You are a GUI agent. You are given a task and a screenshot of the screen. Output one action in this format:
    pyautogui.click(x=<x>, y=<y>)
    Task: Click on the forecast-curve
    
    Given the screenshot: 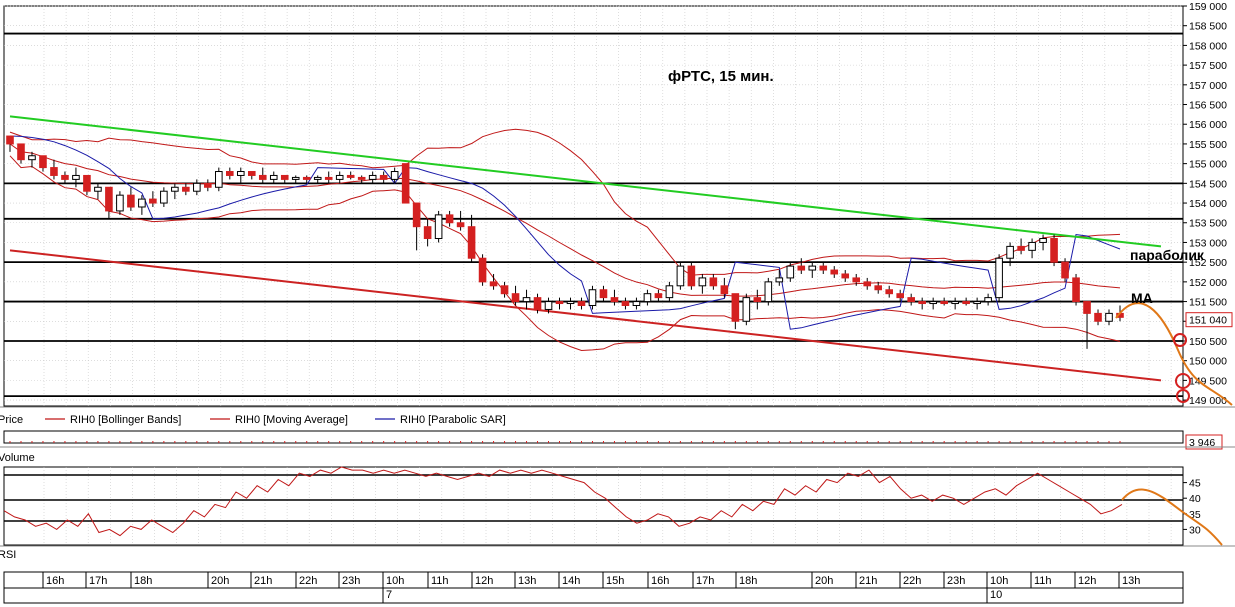 What is the action you would take?
    pyautogui.click(x=1174, y=354)
    